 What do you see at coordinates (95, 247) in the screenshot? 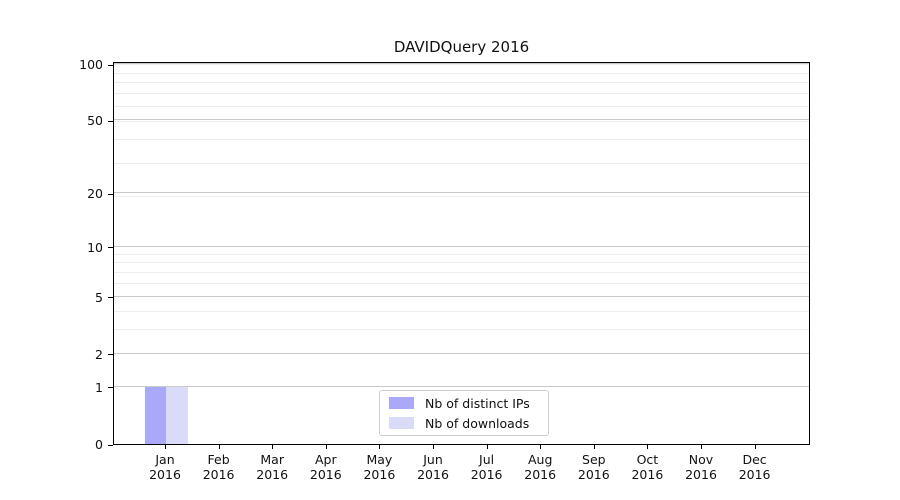
I see `y-tick-label: 10` at bounding box center [95, 247].